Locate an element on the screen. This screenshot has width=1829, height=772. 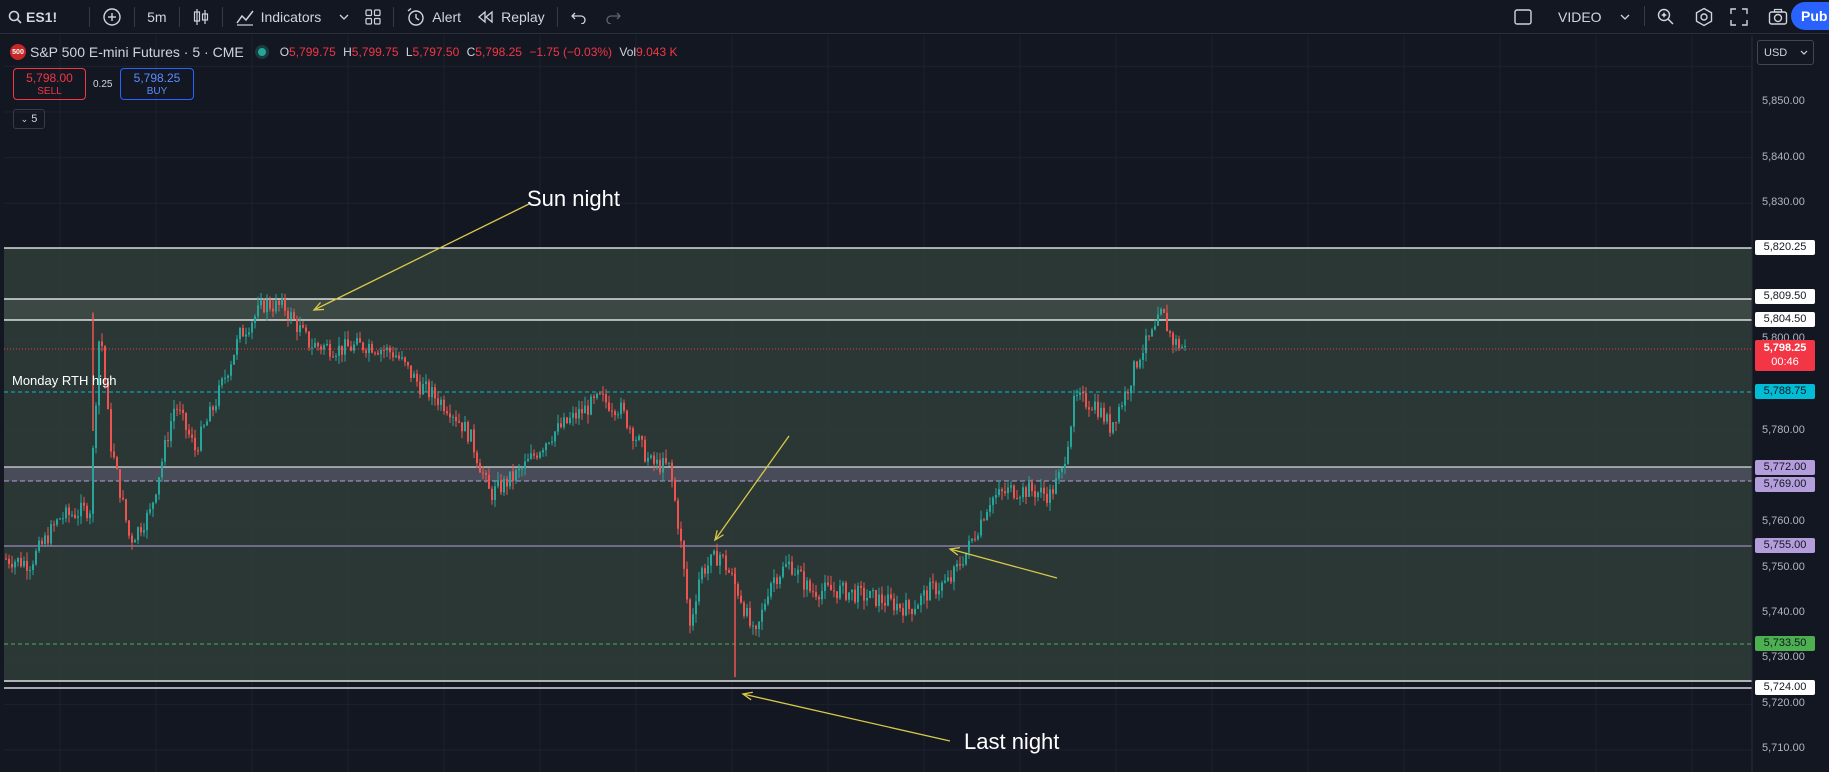
quick-search-button is located at coordinates (1666, 16).